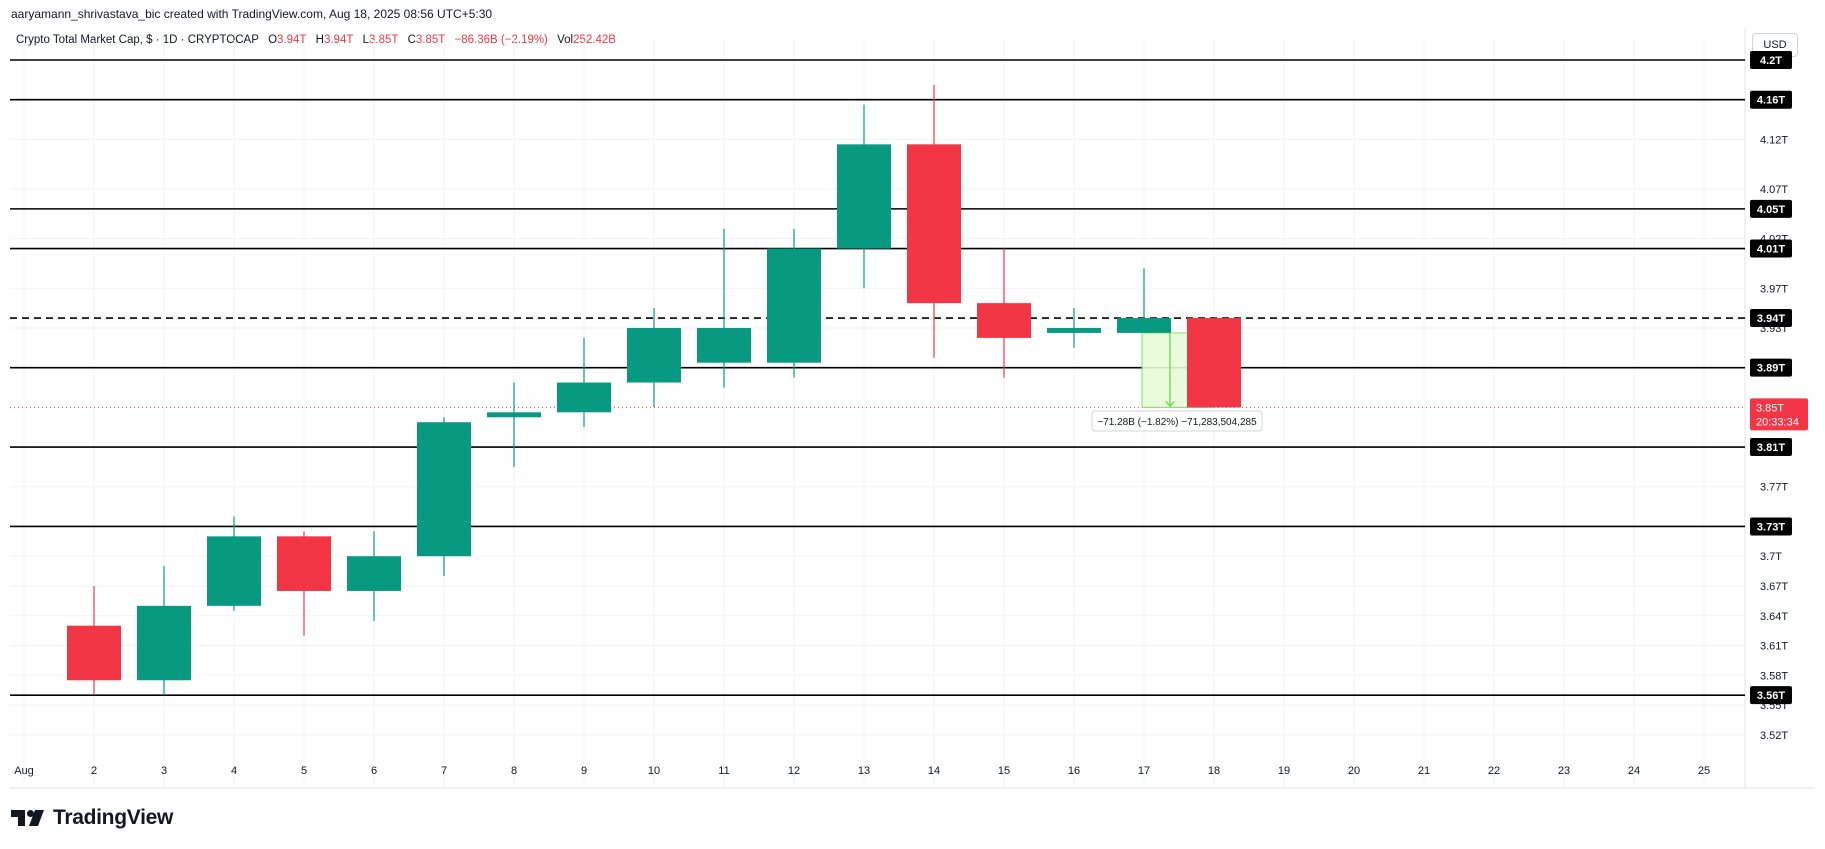  Describe the element at coordinates (1771, 557) in the screenshot. I see `y-tick-label: 3.7T` at that location.